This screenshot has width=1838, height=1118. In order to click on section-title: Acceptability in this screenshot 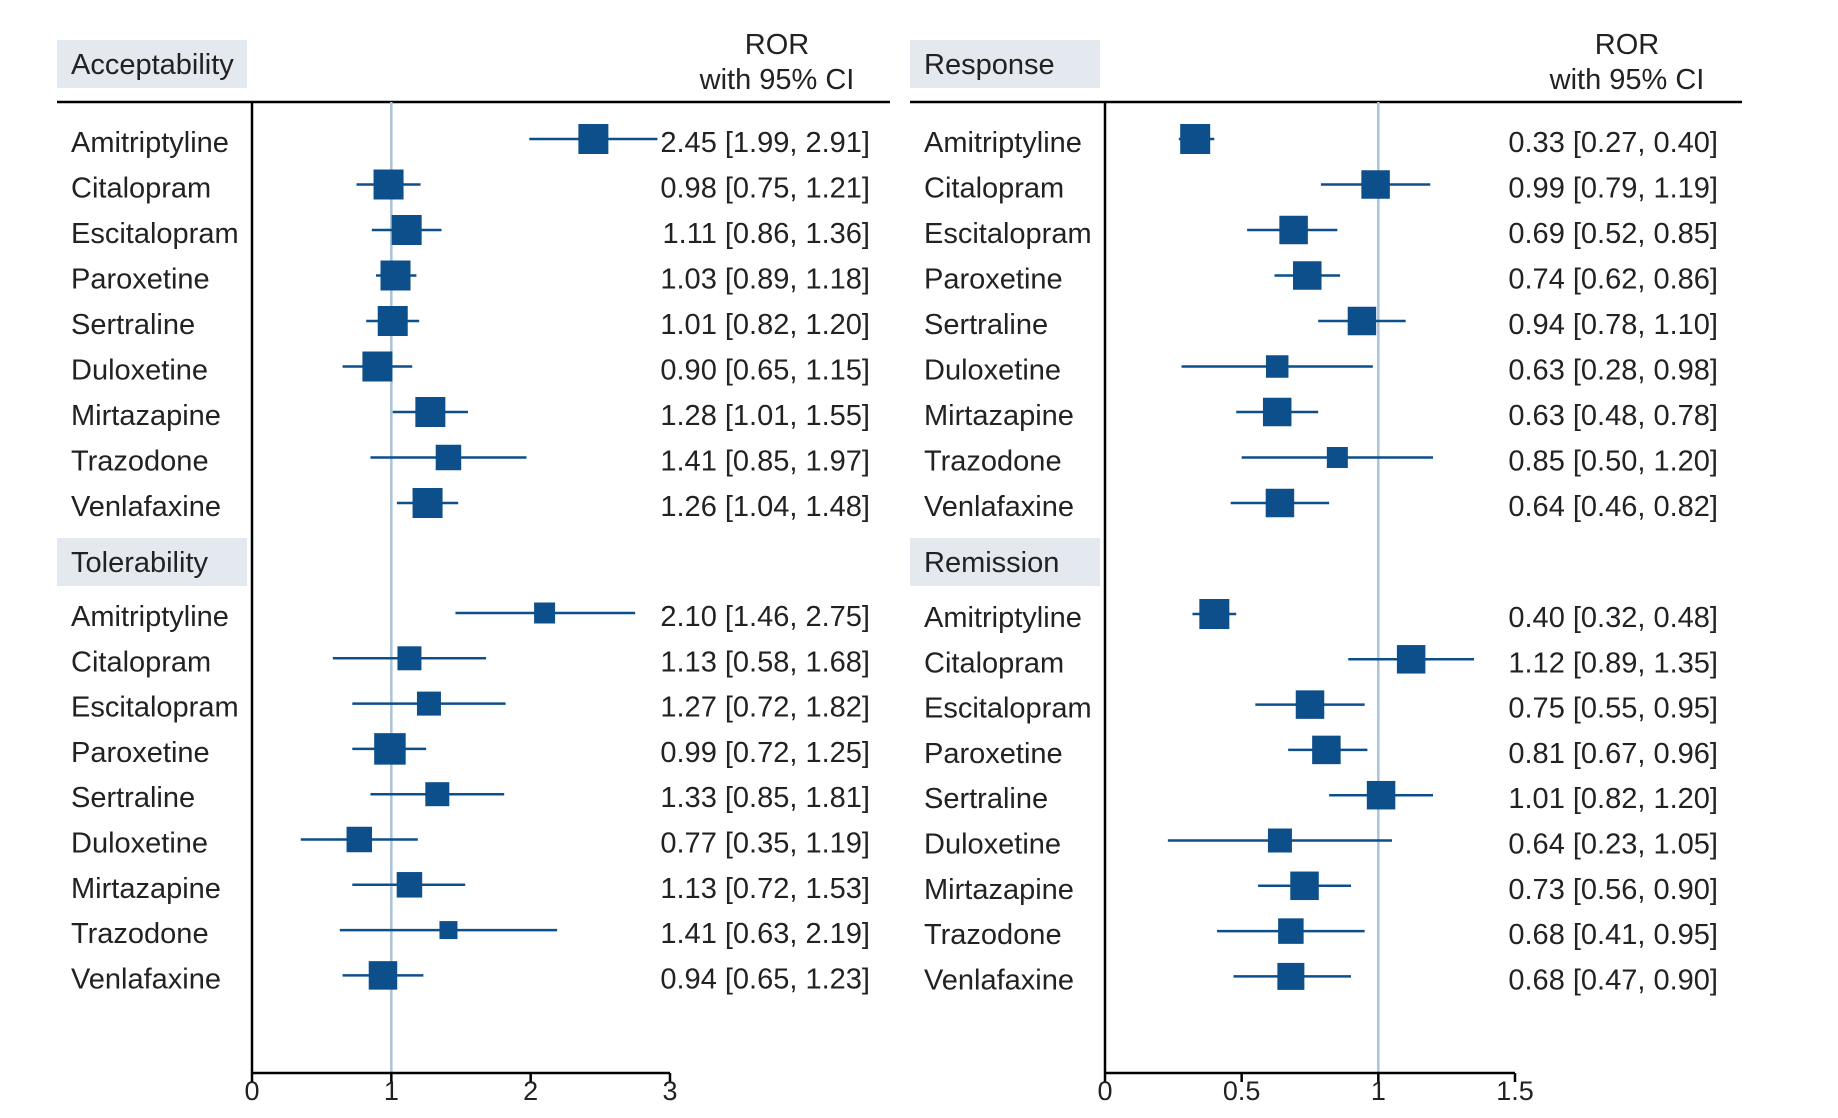, I will do `click(152, 65)`.